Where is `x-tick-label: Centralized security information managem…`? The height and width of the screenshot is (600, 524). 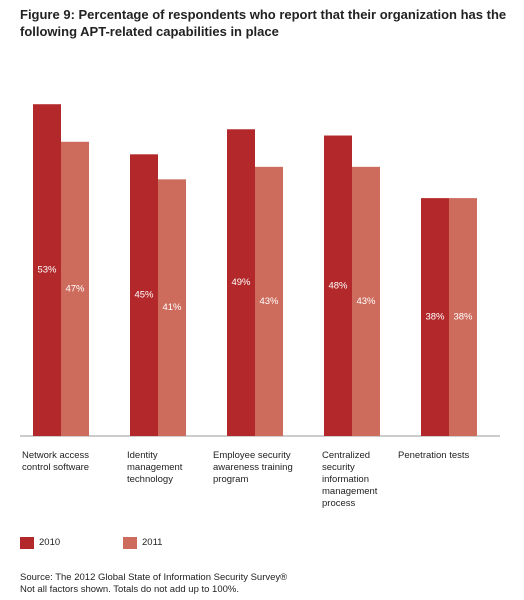
x-tick-label: Centralized security information managem… is located at coordinates (350, 479).